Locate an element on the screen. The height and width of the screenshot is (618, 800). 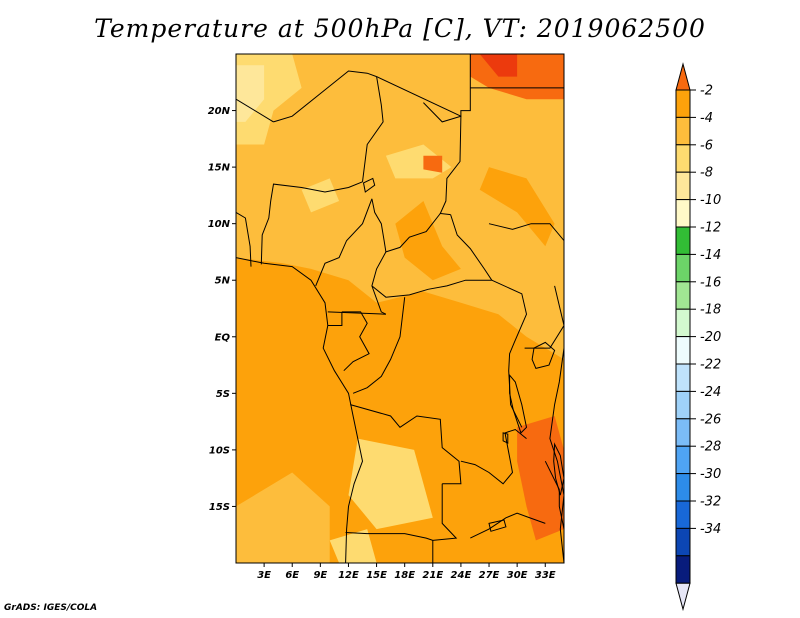
colorbar-bottom-arrow is located at coordinates (683, 597).